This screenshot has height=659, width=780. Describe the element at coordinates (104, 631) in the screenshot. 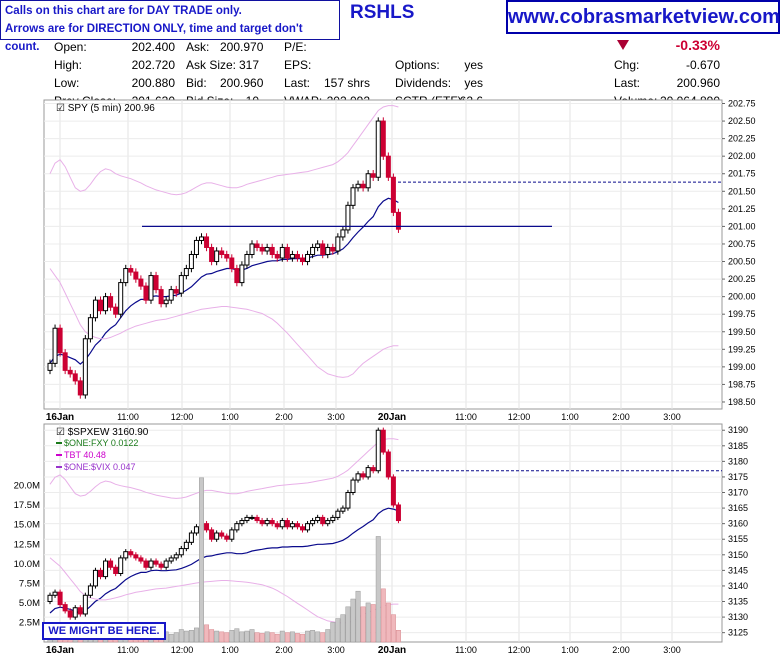

I see `might-be-here-badge: WE MIGHT BE HERE.` at that location.